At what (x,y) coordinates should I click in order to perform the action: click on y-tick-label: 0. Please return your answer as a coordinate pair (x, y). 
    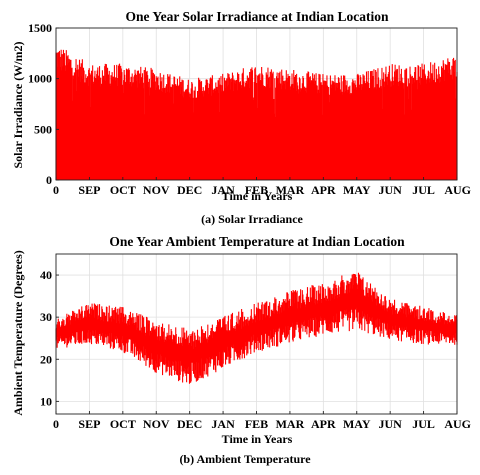
    Looking at the image, I should click on (49, 180).